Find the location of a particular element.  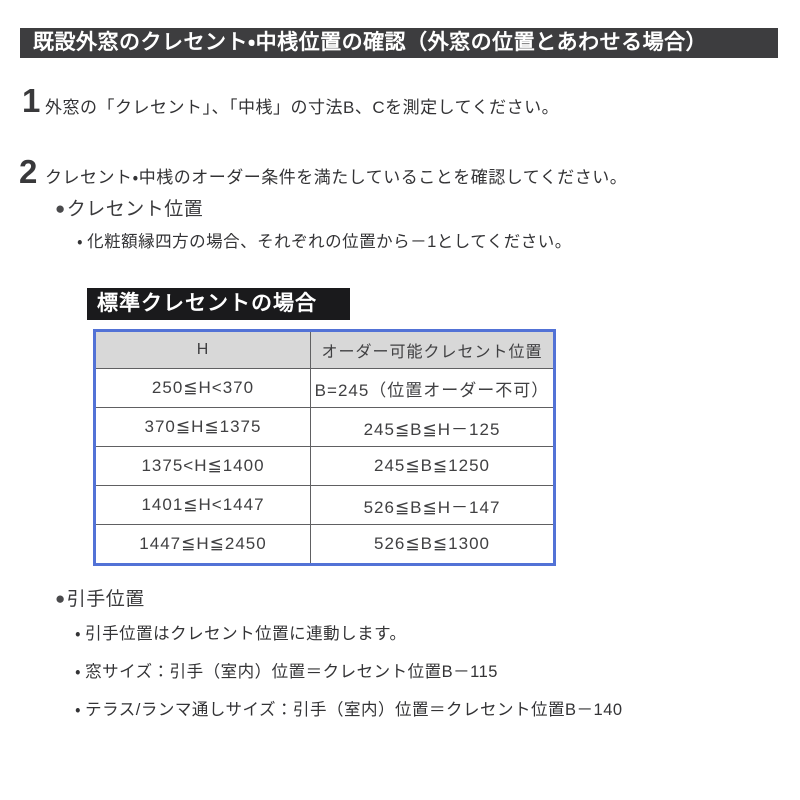

table-row: 1401≦H<1447 526≦B≦H－147 is located at coordinates (324, 505).